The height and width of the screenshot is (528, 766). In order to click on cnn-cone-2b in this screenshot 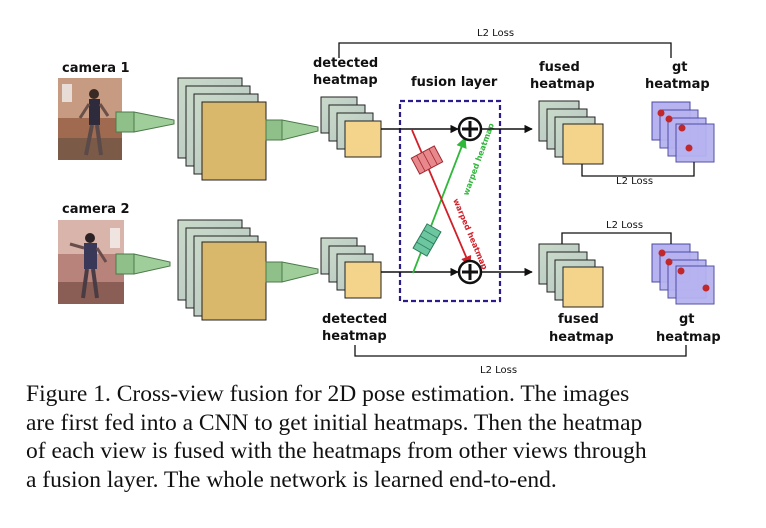, I will do `click(300, 272)`.